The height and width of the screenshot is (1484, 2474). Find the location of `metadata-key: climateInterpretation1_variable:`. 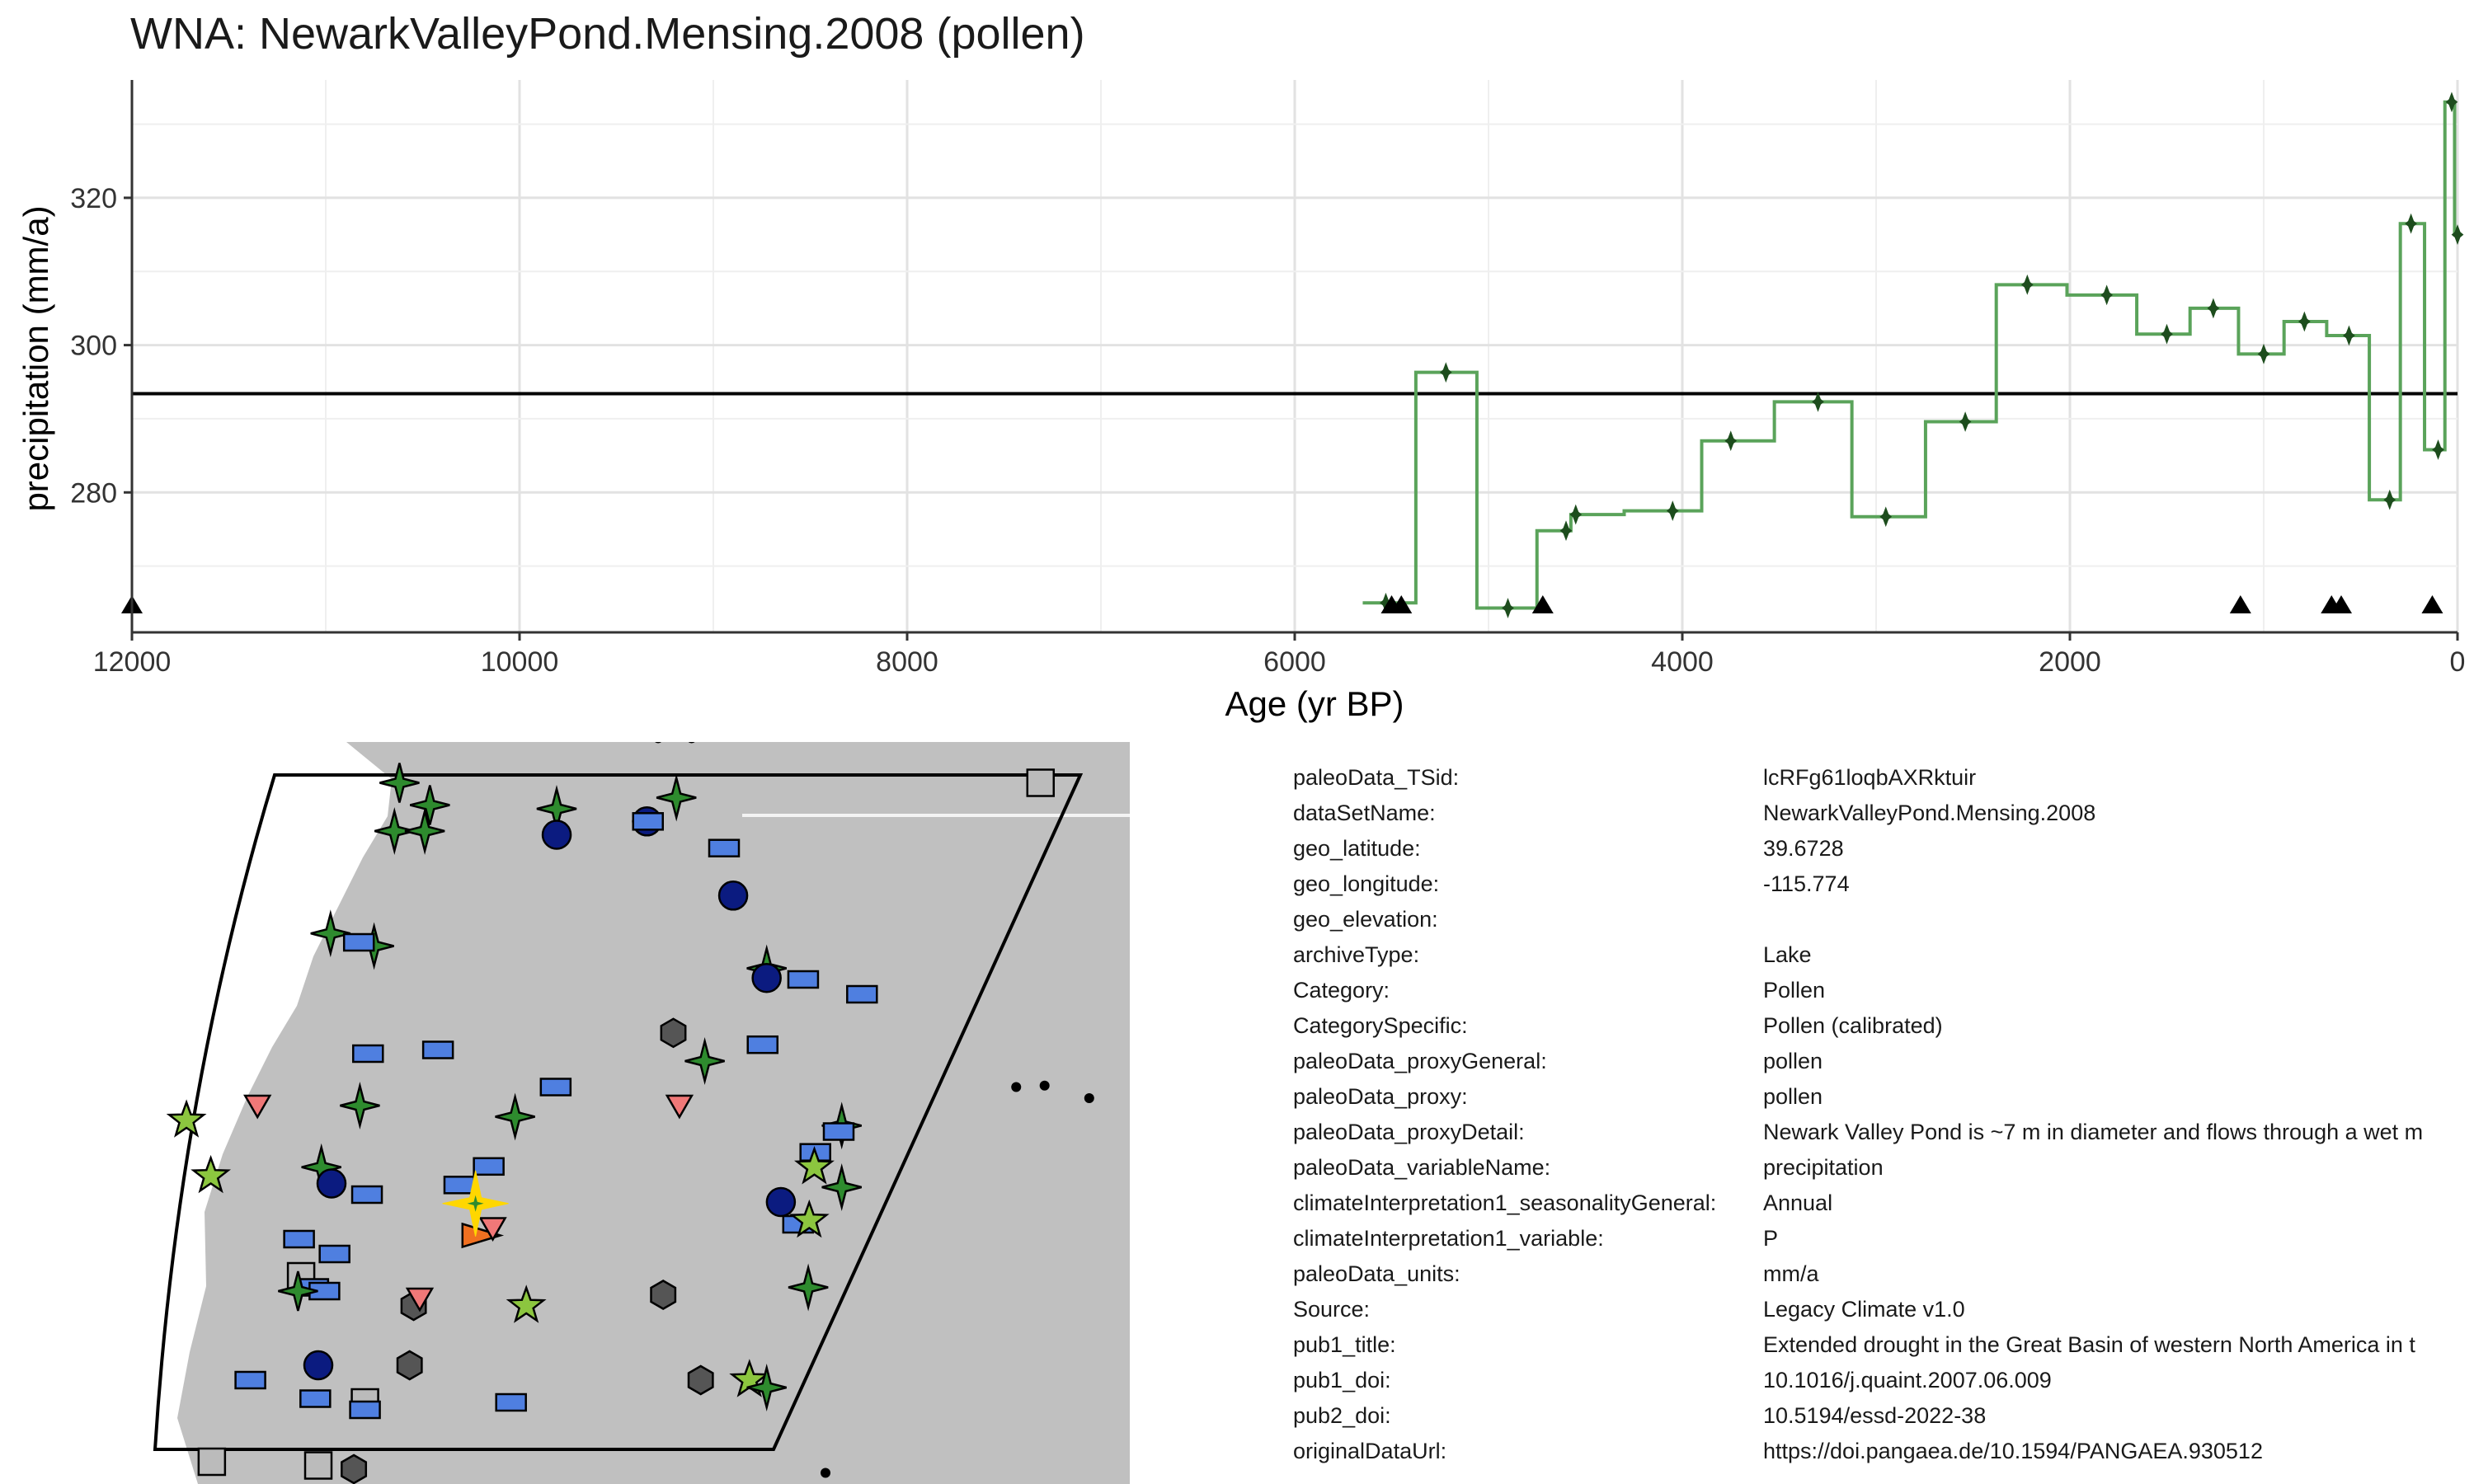

metadata-key: climateInterpretation1_variable: is located at coordinates (1448, 1238).